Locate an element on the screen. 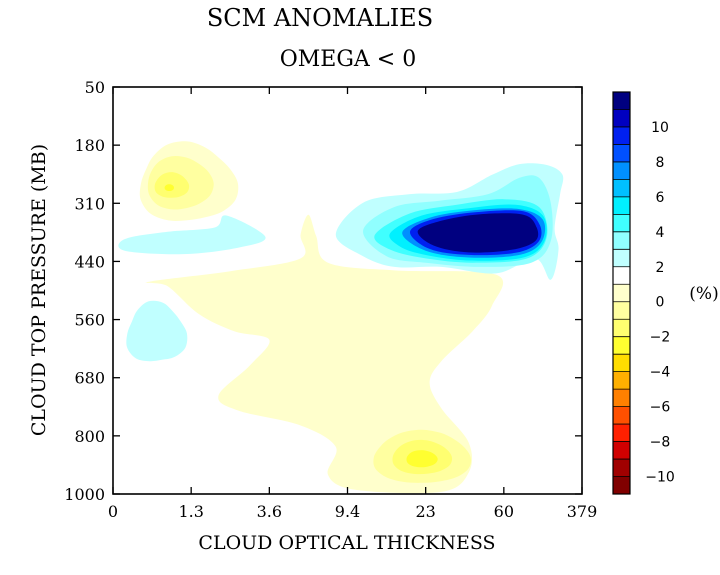 The height and width of the screenshot is (575, 720). x-tick-label: 3.6 is located at coordinates (269, 511).